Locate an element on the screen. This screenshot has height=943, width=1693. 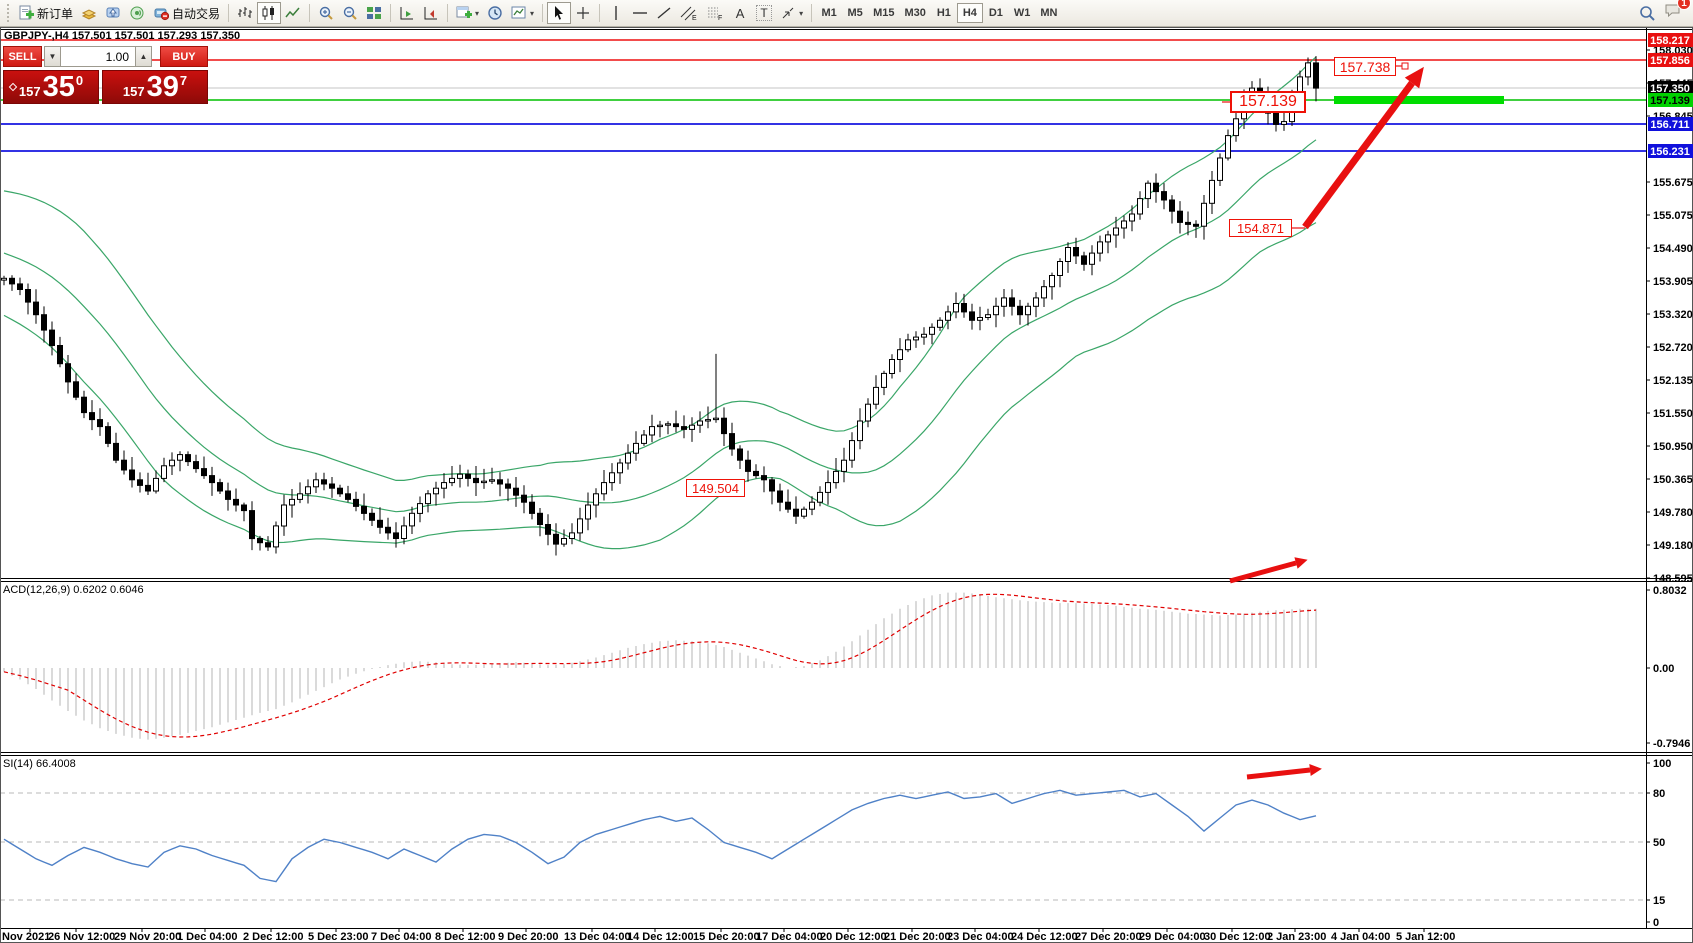
annotation-157738: 157.738 is located at coordinates (1365, 66).